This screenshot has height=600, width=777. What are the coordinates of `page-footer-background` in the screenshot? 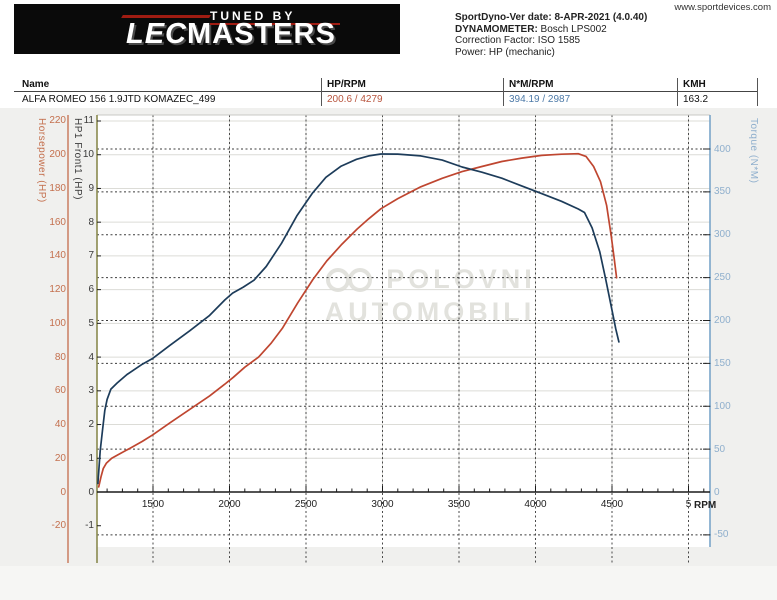 It's located at (388, 583).